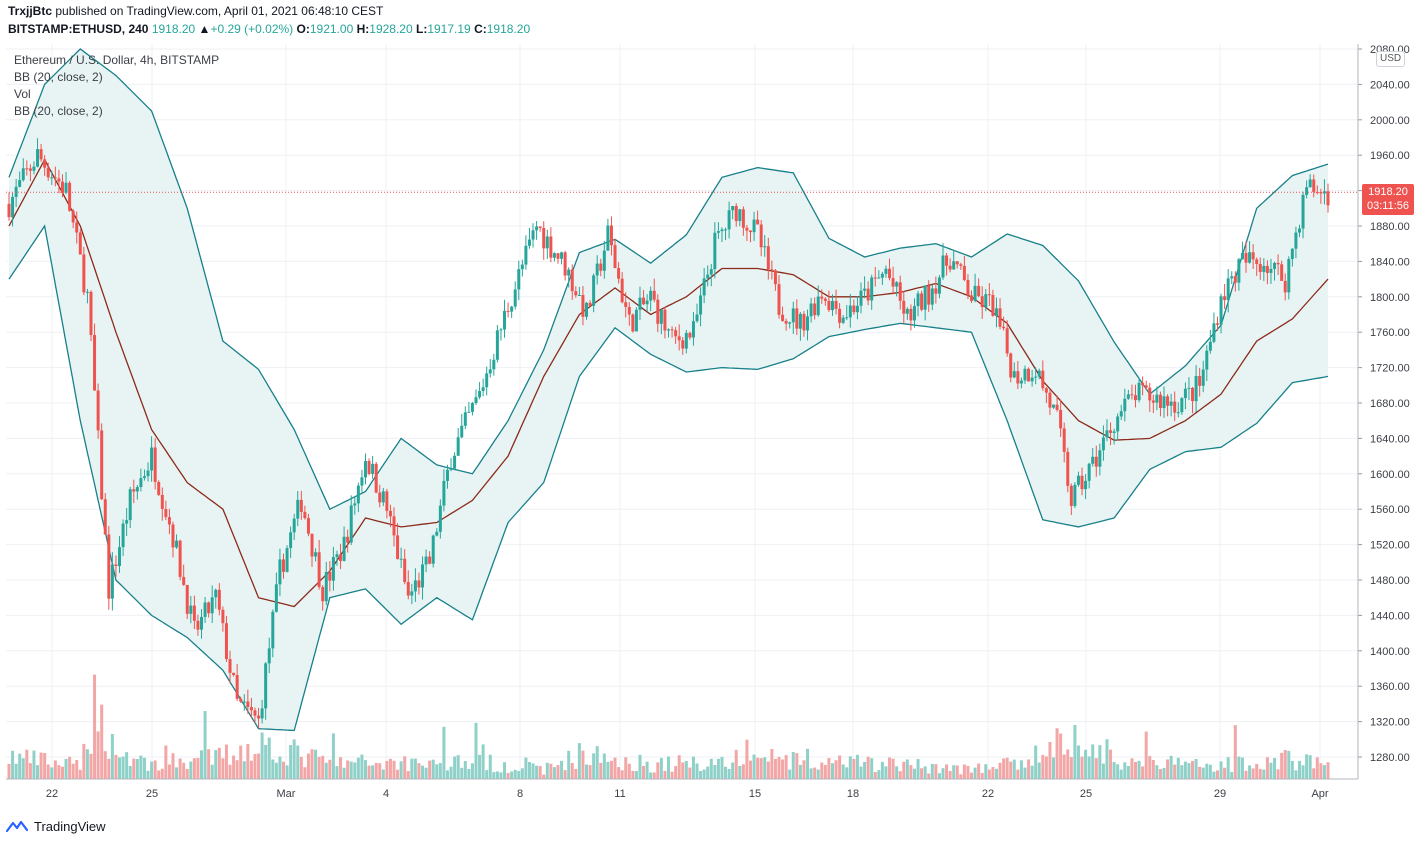 Image resolution: width=1428 pixels, height=844 pixels. I want to click on legend-symbol: Ethereum / U.S. Dollar, 4h, BITSTAMP, so click(117, 60).